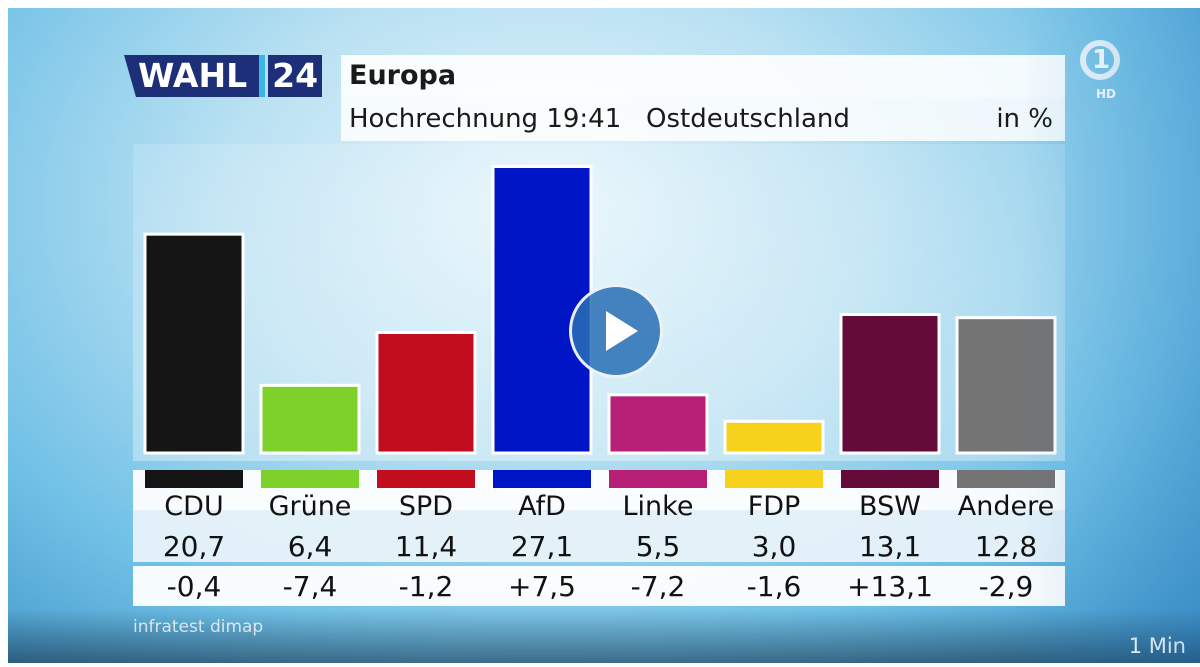 The image size is (1200, 667). What do you see at coordinates (310, 506) in the screenshot?
I see `party-label-1: Grüne` at bounding box center [310, 506].